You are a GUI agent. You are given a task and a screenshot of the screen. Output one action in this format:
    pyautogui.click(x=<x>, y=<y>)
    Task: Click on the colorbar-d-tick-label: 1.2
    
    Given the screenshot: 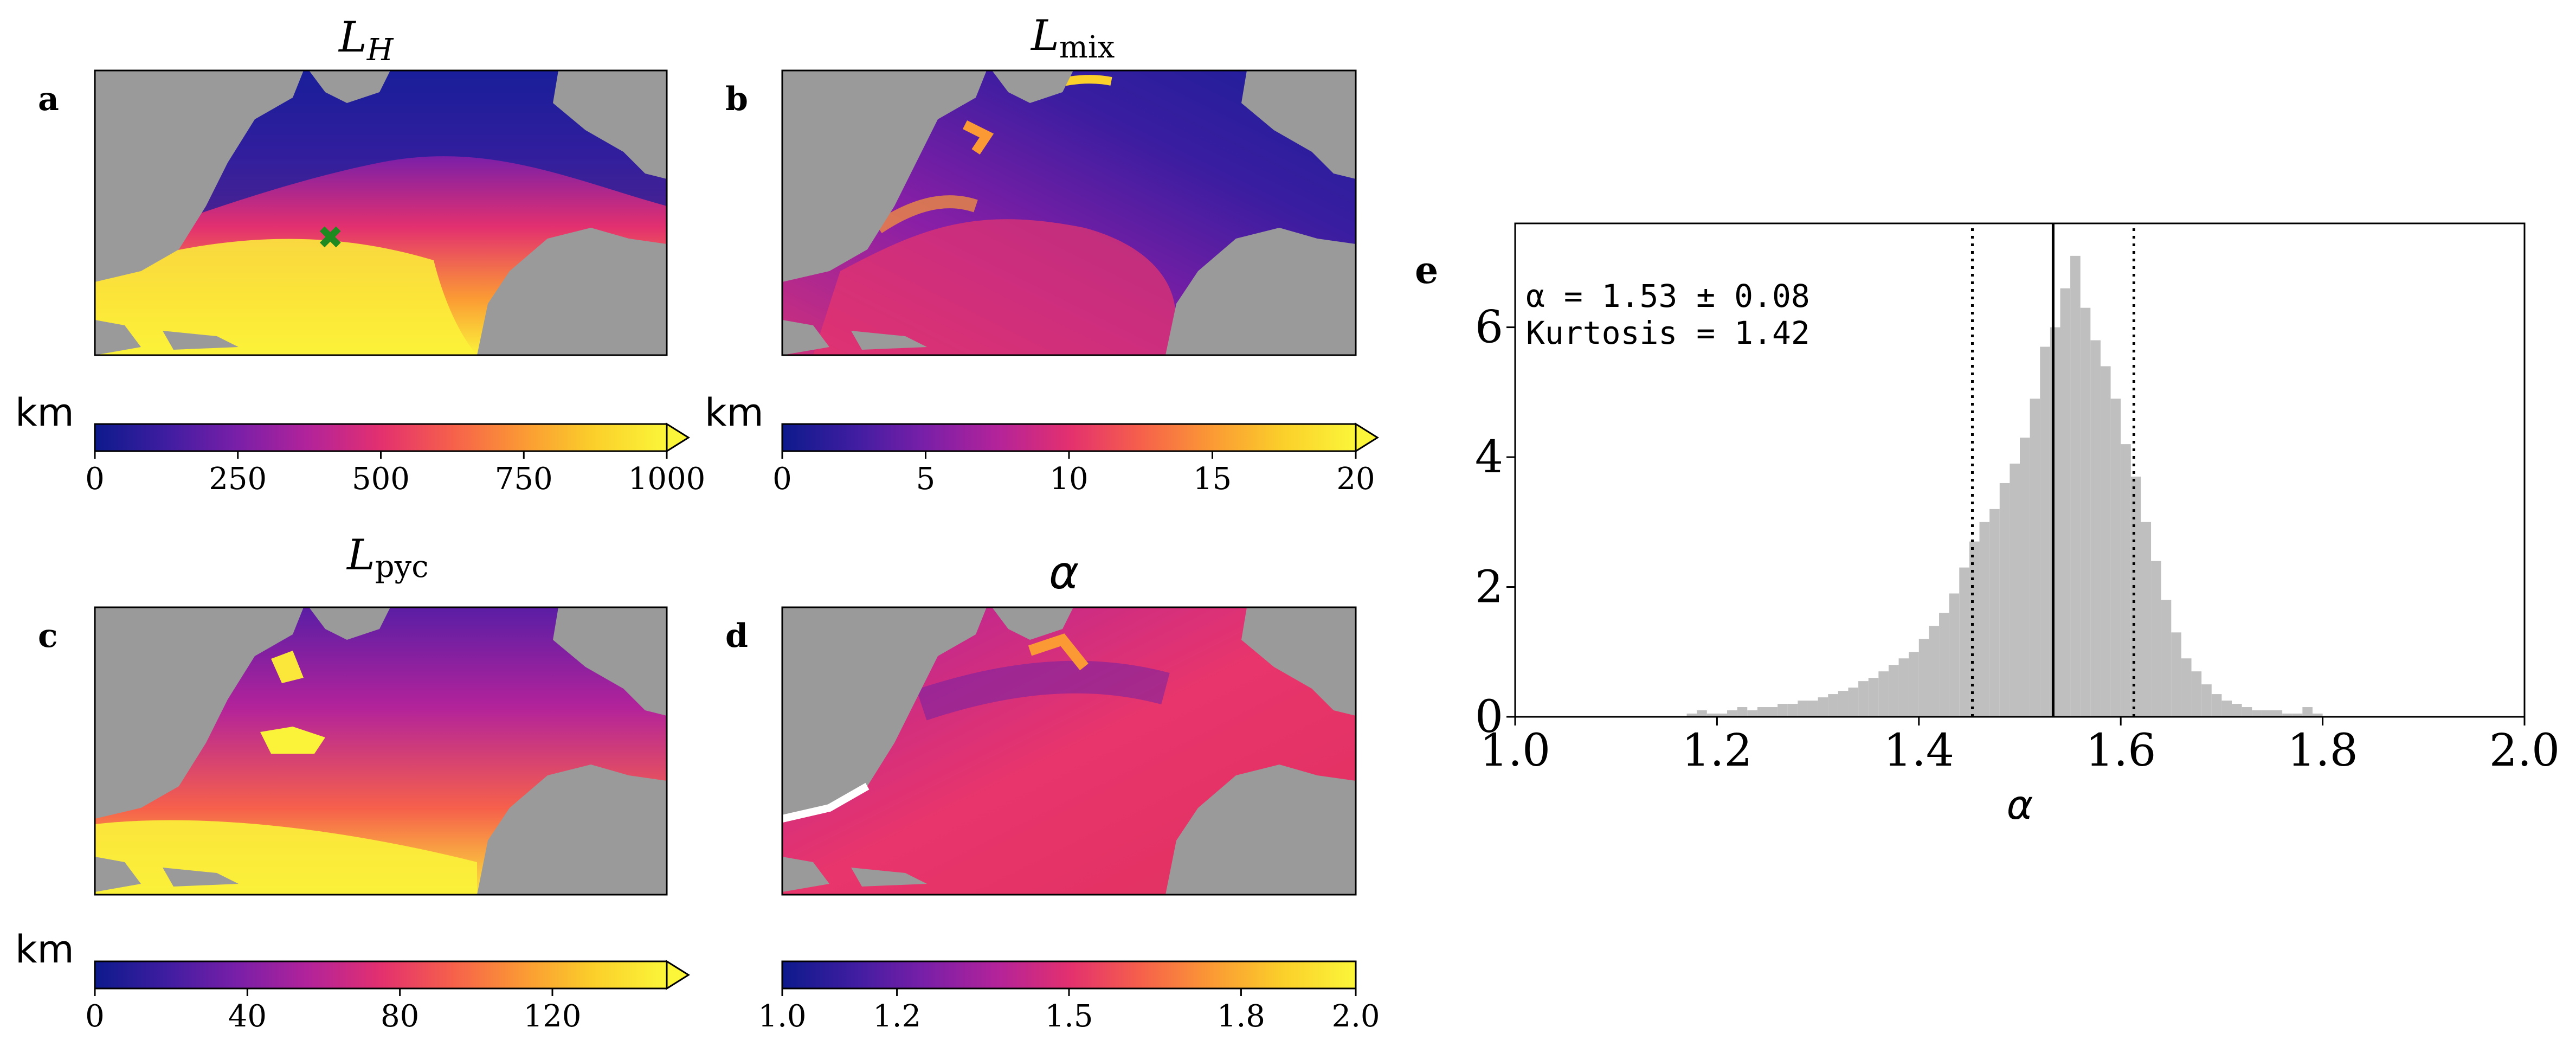 What is the action you would take?
    pyautogui.click(x=897, y=1017)
    